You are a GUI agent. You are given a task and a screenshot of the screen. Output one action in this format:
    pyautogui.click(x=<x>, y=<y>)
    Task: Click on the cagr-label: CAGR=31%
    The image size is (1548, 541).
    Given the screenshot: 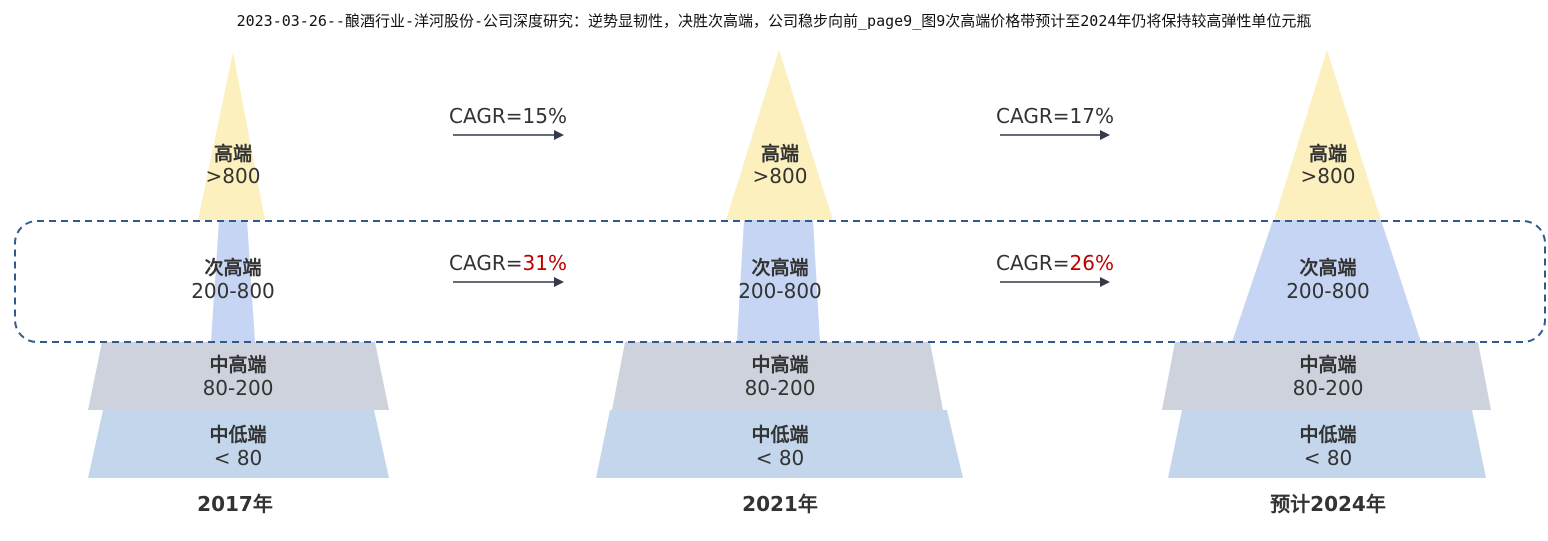 What is the action you would take?
    pyautogui.click(x=508, y=263)
    